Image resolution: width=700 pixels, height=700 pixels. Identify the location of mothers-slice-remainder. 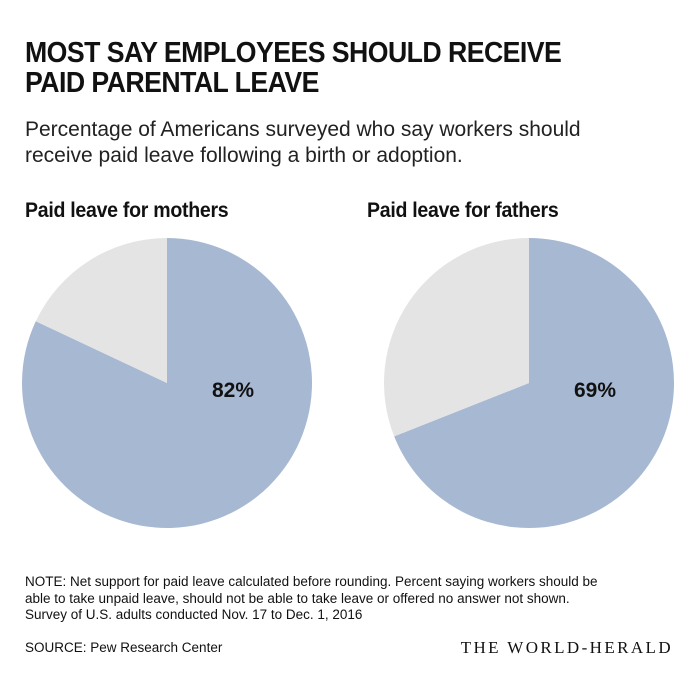
(101, 310).